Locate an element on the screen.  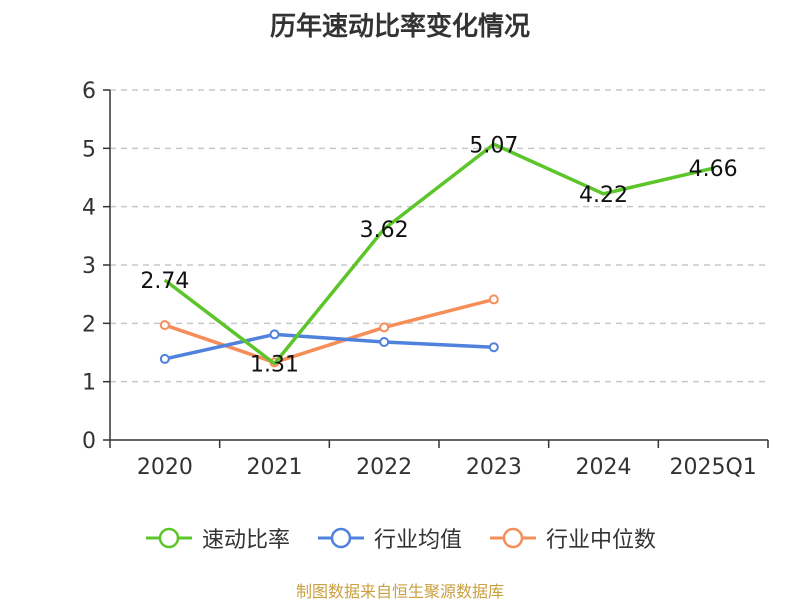
x-tick-label: 2022 is located at coordinates (384, 467).